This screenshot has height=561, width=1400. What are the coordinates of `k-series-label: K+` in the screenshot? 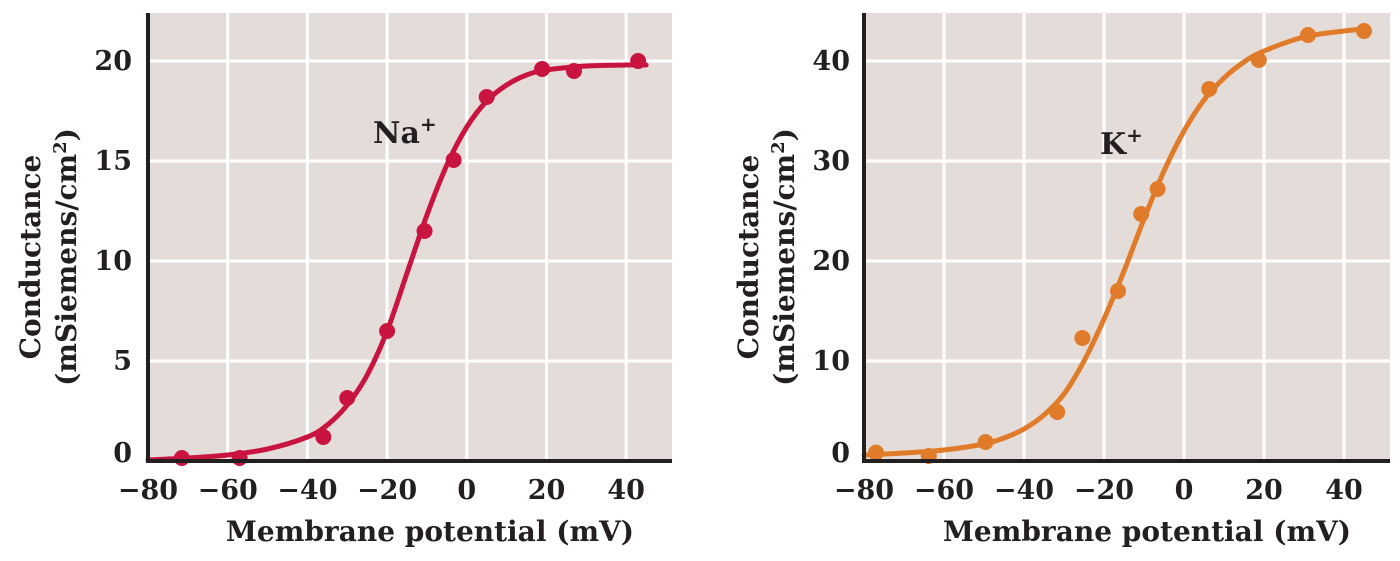 It's located at (1121, 142).